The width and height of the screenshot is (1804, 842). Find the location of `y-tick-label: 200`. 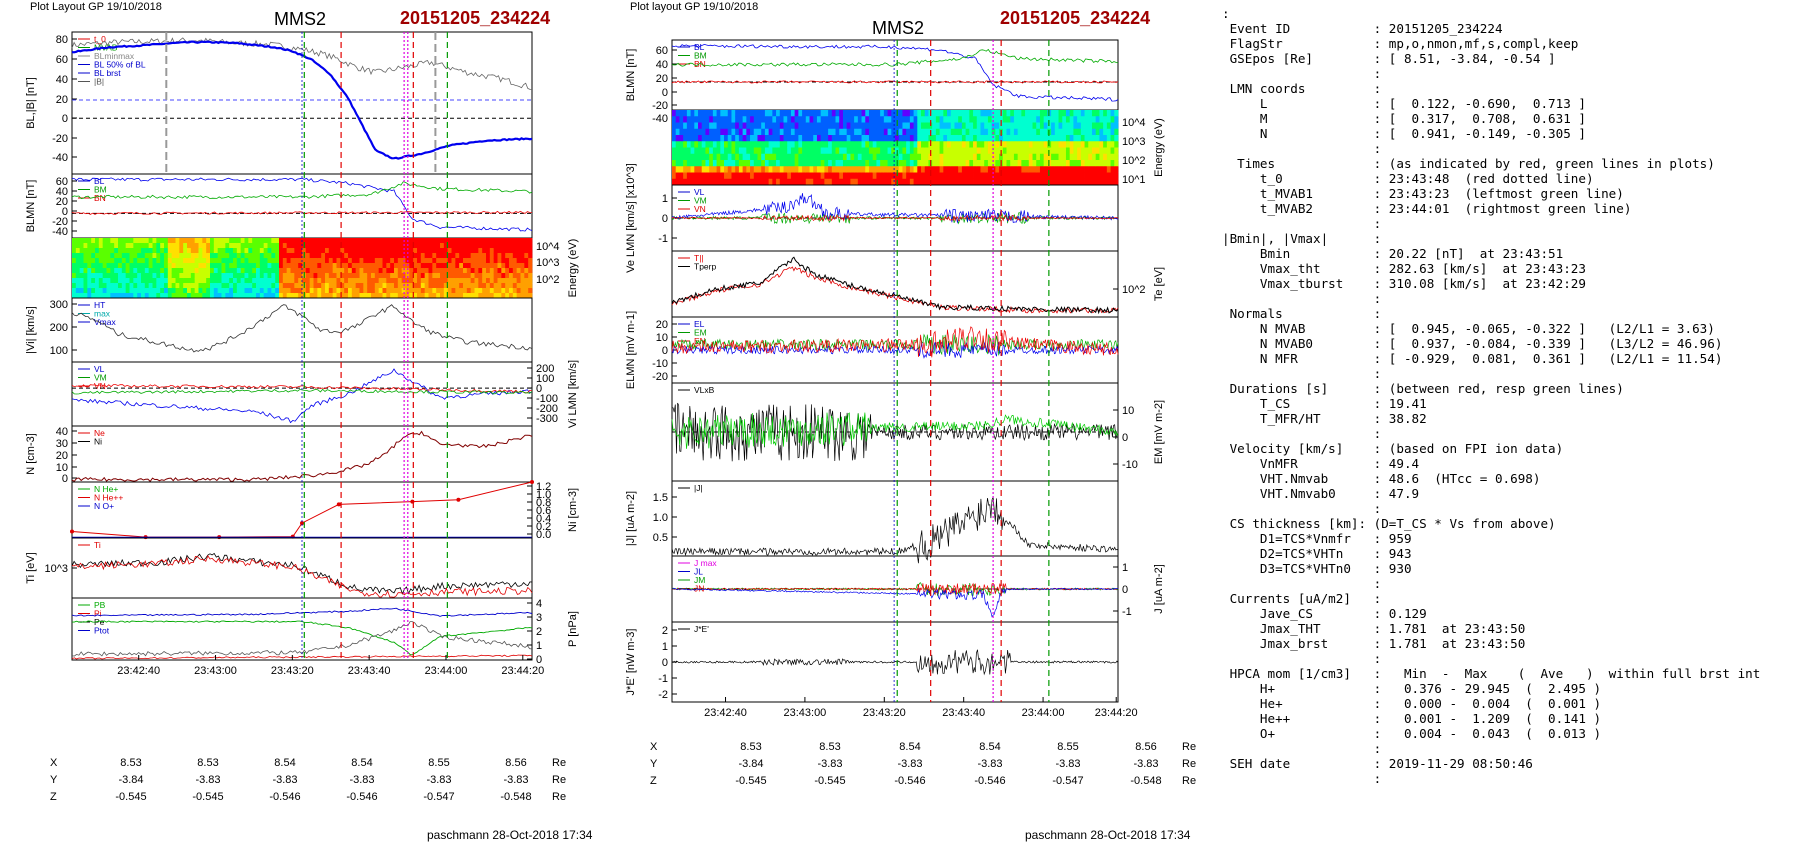

y-tick-label: 200 is located at coordinates (545, 369).